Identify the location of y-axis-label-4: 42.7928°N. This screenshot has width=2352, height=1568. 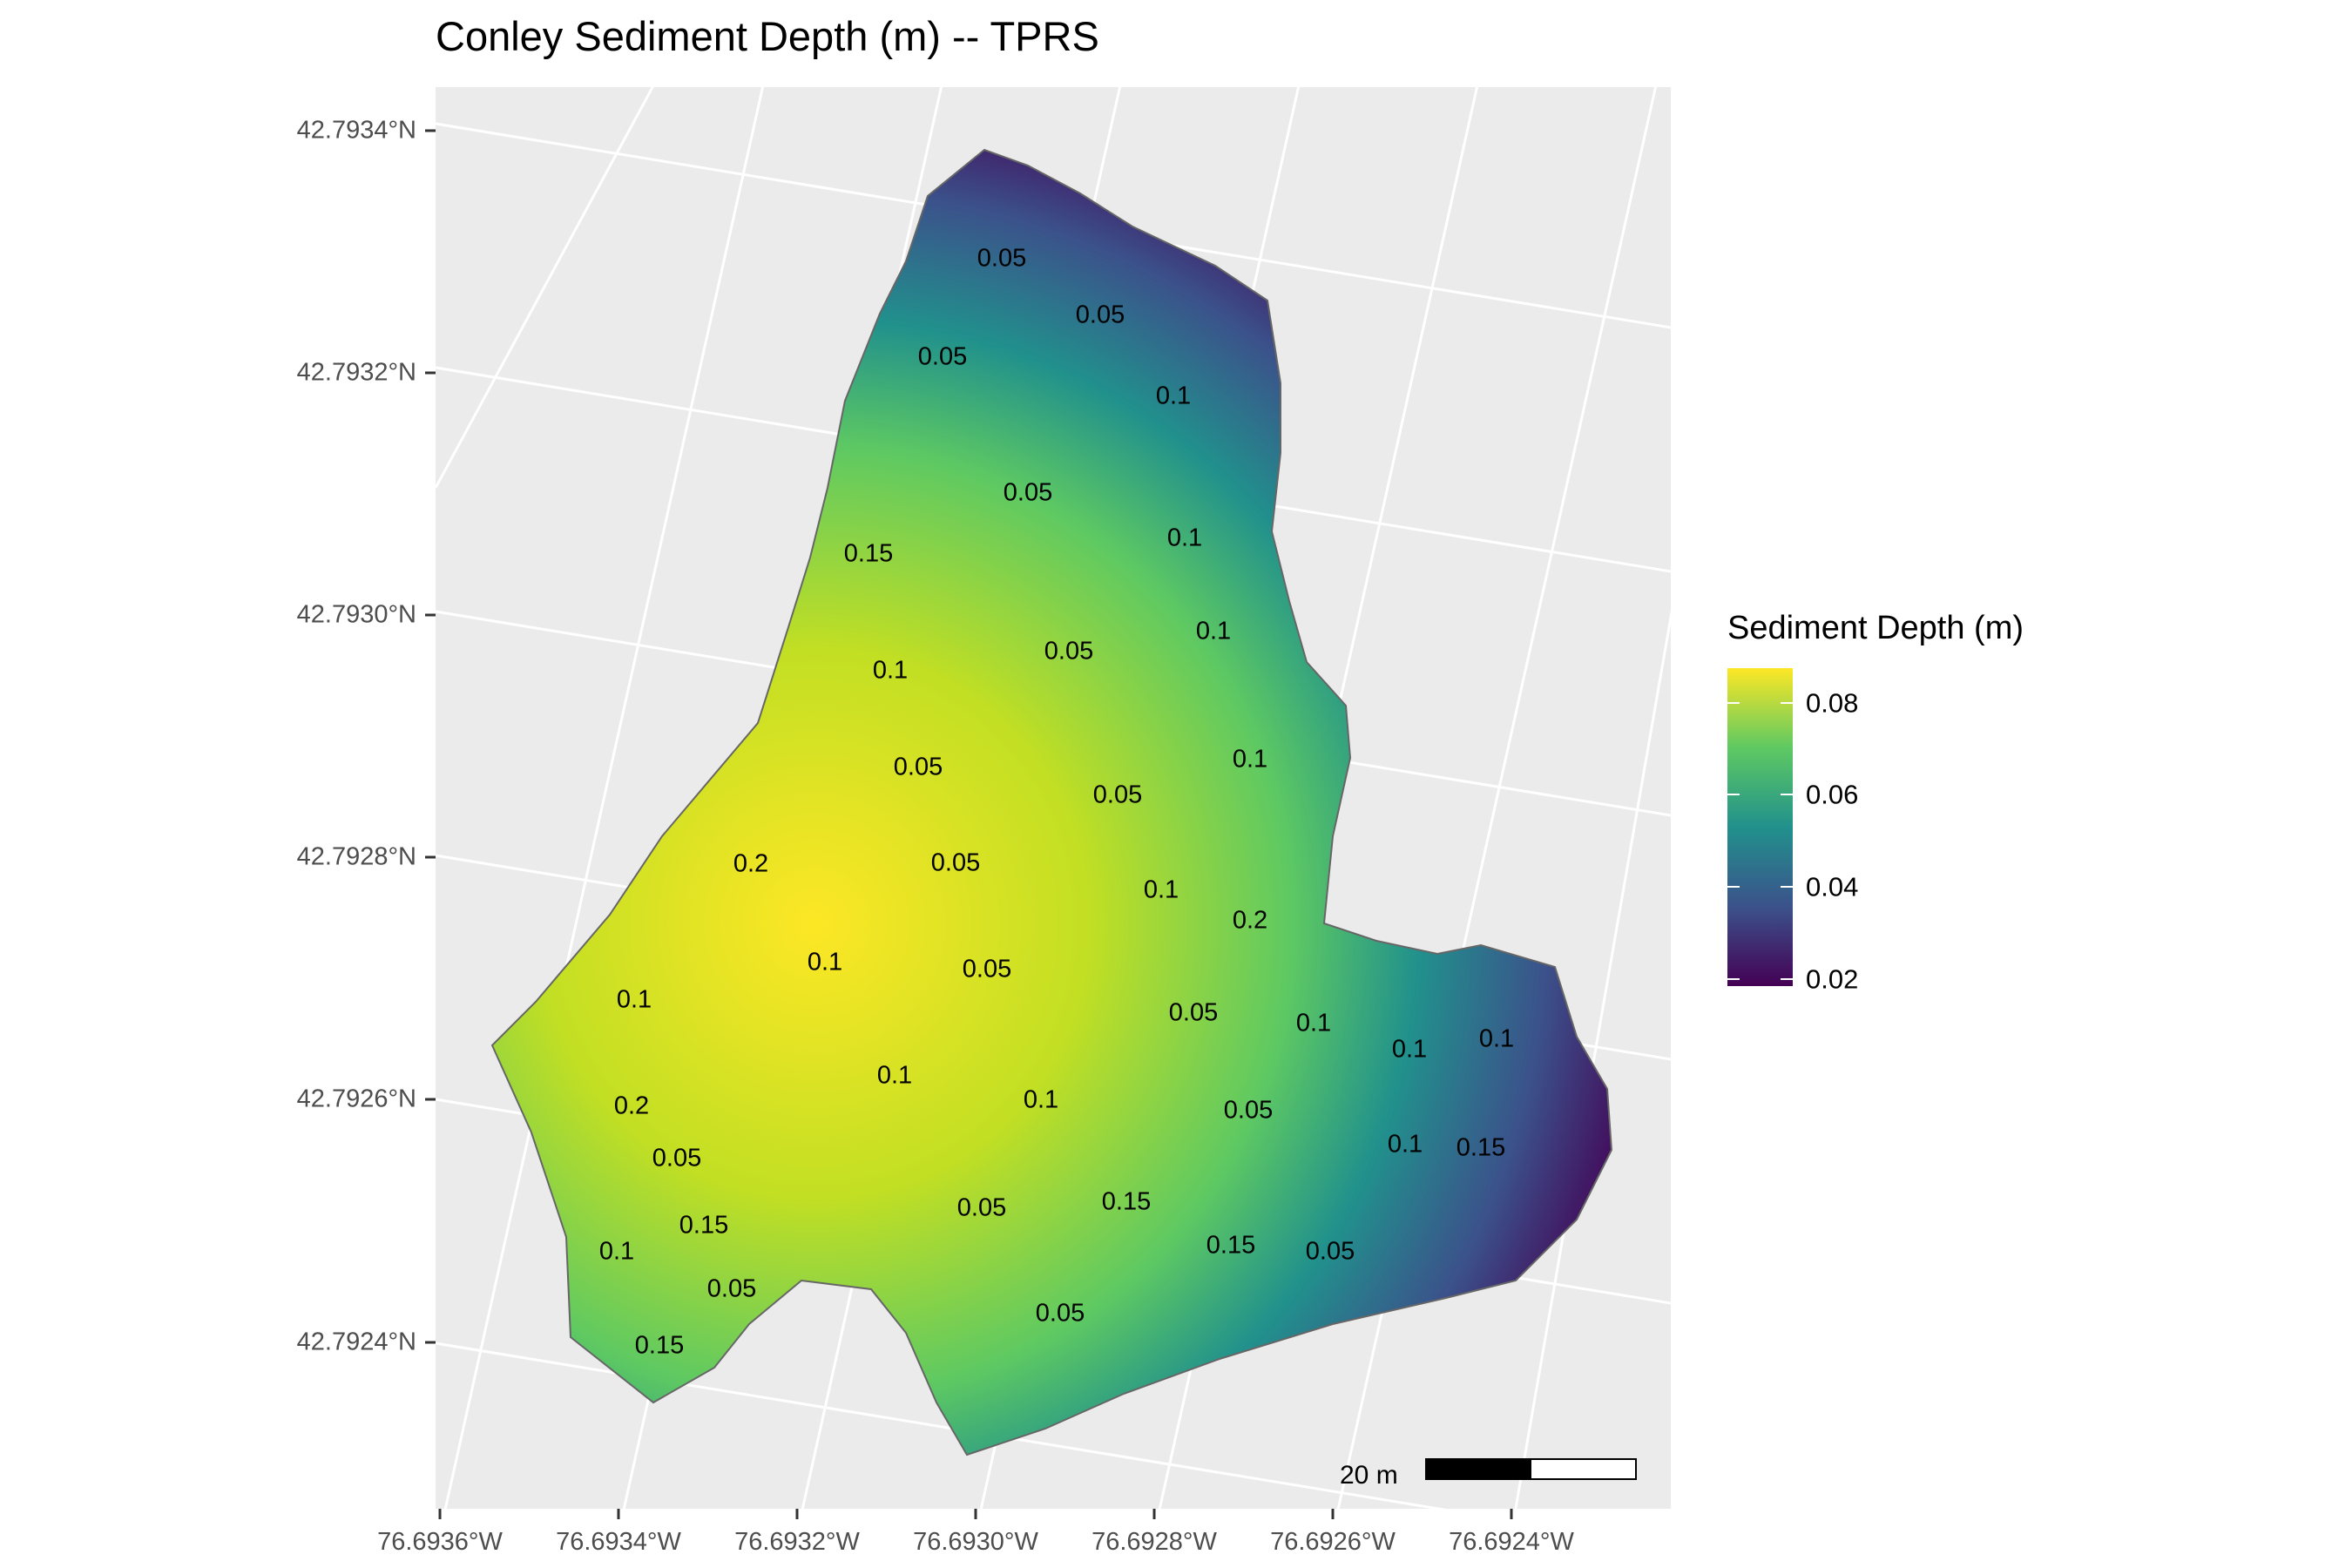
(356, 856).